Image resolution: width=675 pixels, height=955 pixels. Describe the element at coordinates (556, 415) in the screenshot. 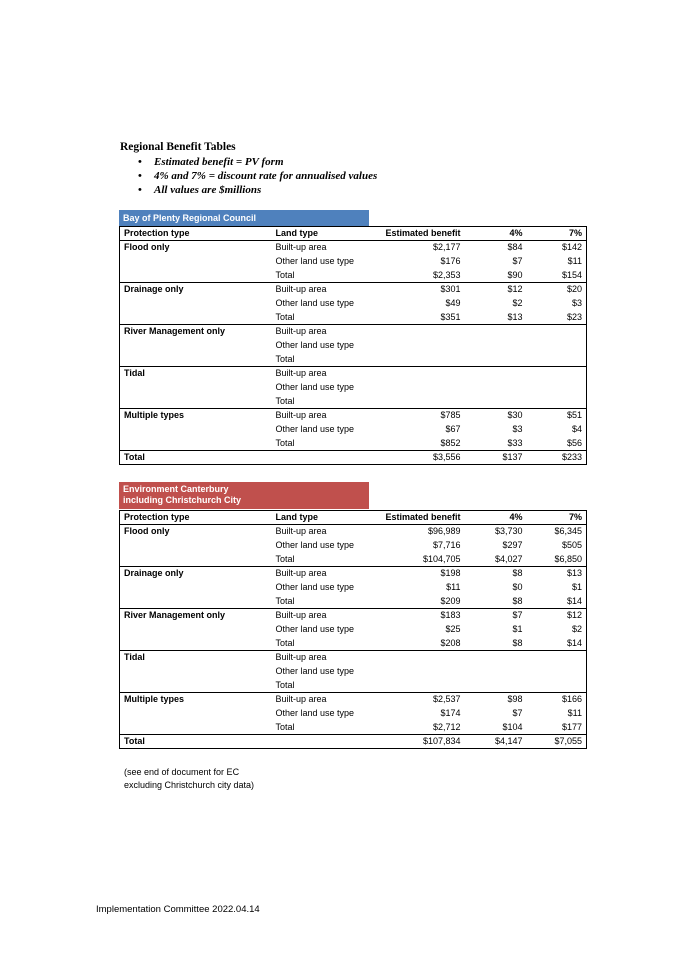

I see `rate-7-cell: $51` at that location.